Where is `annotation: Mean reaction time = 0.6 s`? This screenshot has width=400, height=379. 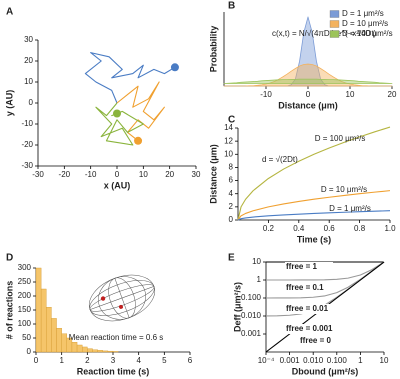 annotation: Mean reaction time = 0.6 s is located at coordinates (116, 337).